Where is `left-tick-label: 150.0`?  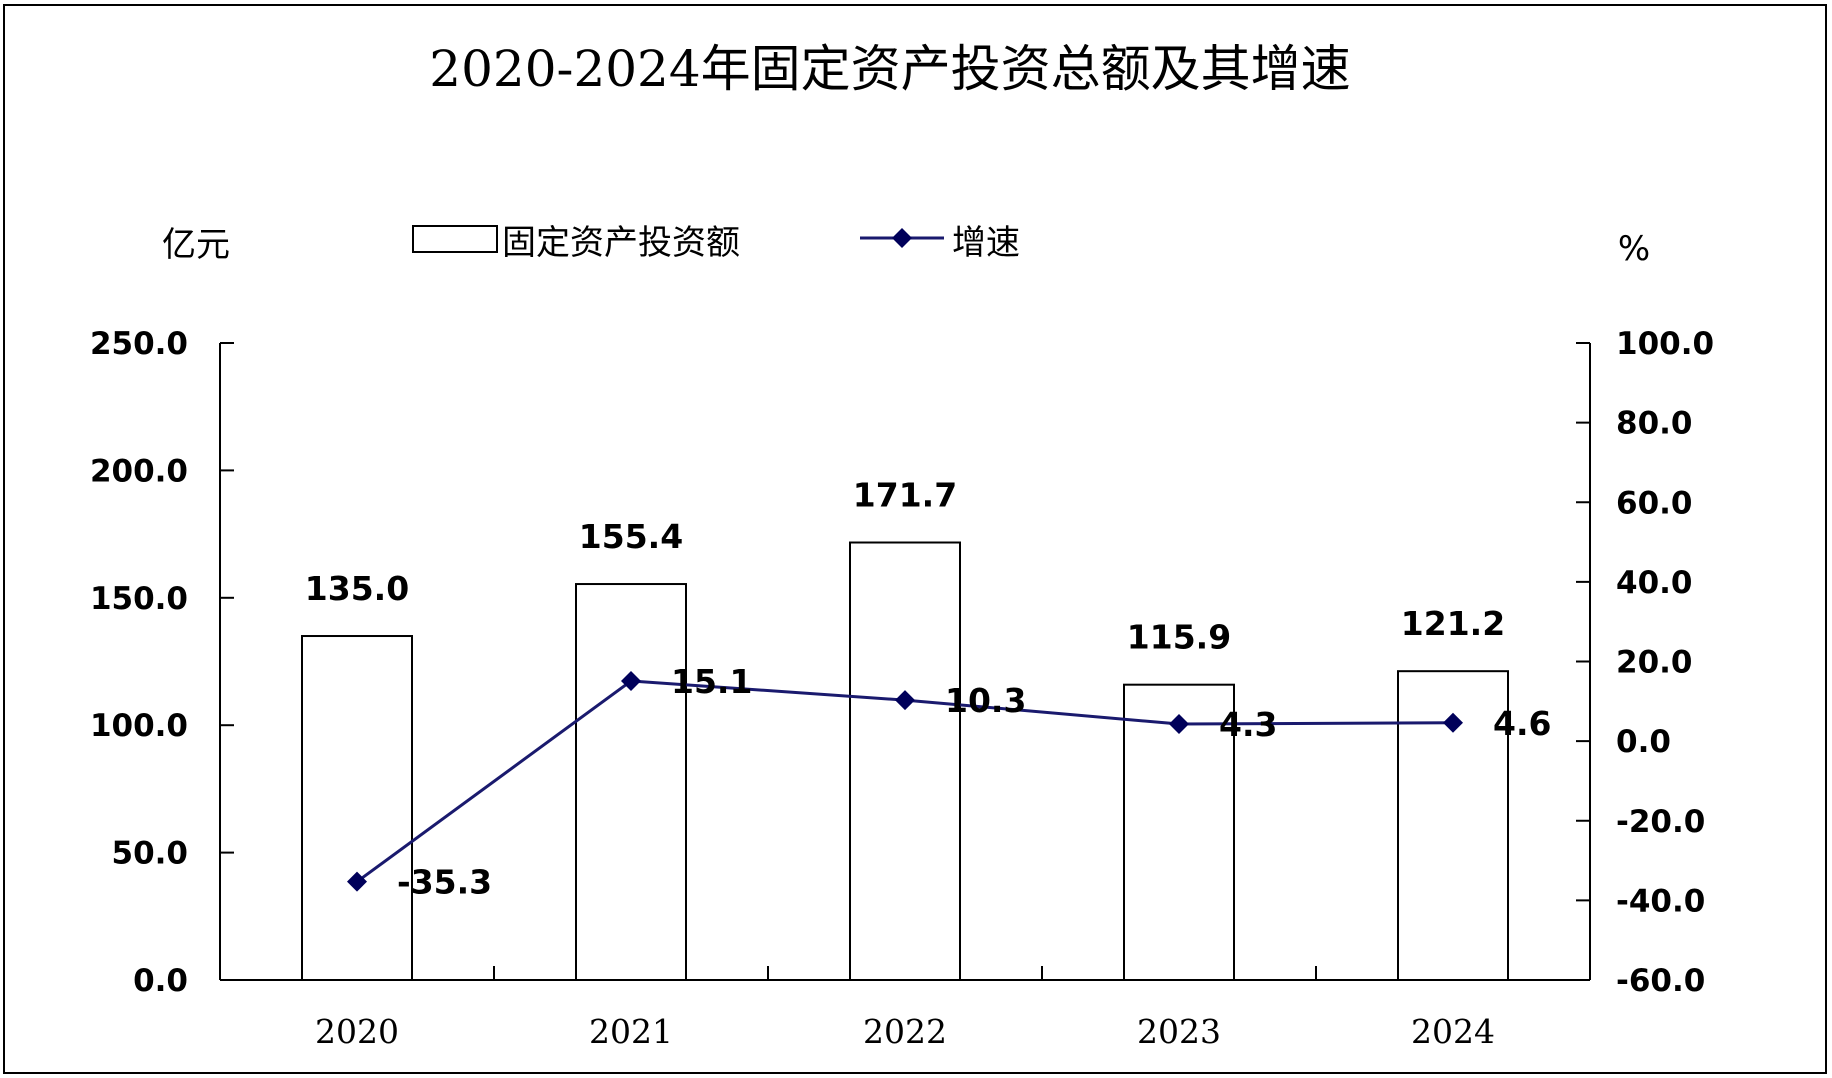
left-tick-label: 150.0 is located at coordinates (139, 599).